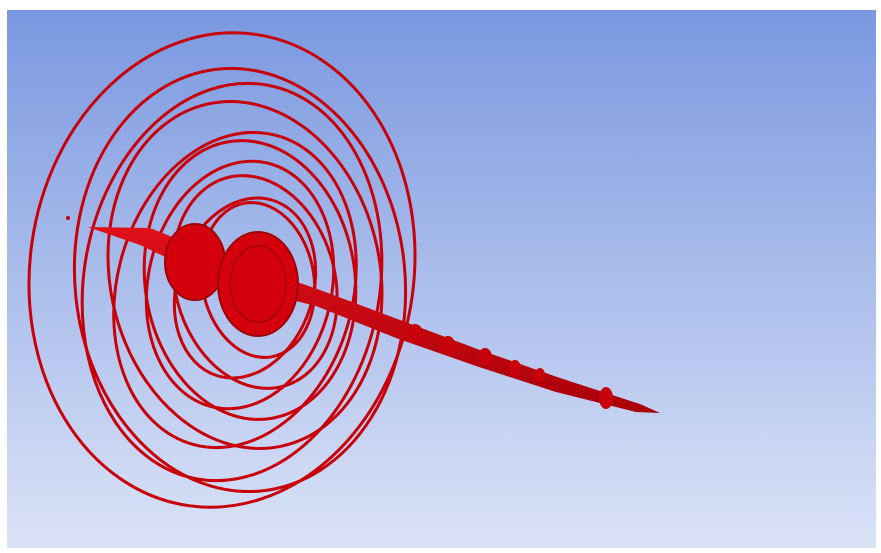  What do you see at coordinates (195, 262) in the screenshot?
I see `disc` at bounding box center [195, 262].